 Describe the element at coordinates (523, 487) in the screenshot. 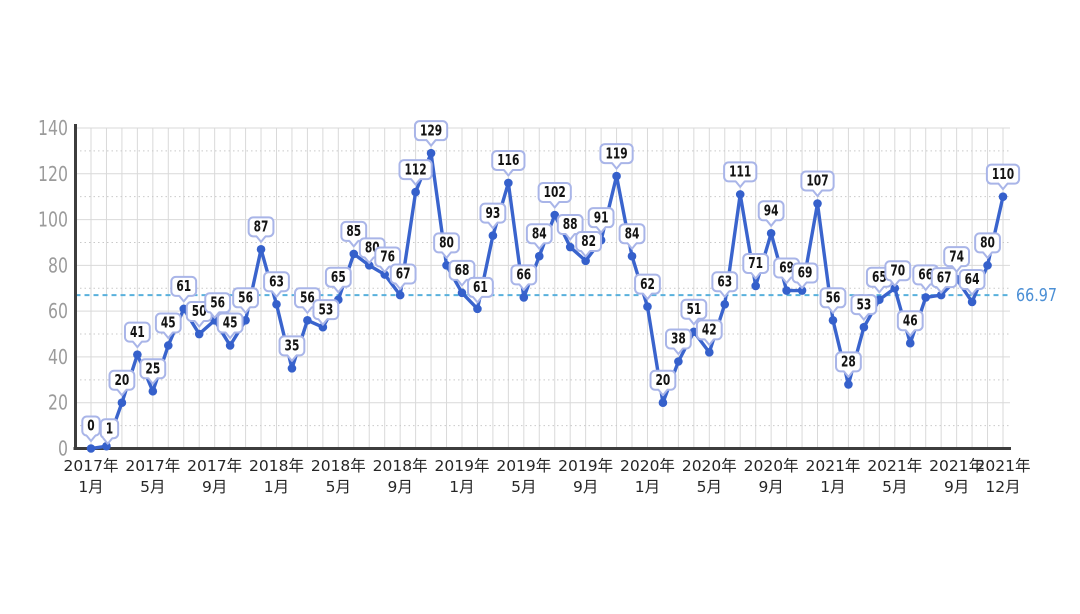

I see `x-tick-label-month: 5月` at that location.